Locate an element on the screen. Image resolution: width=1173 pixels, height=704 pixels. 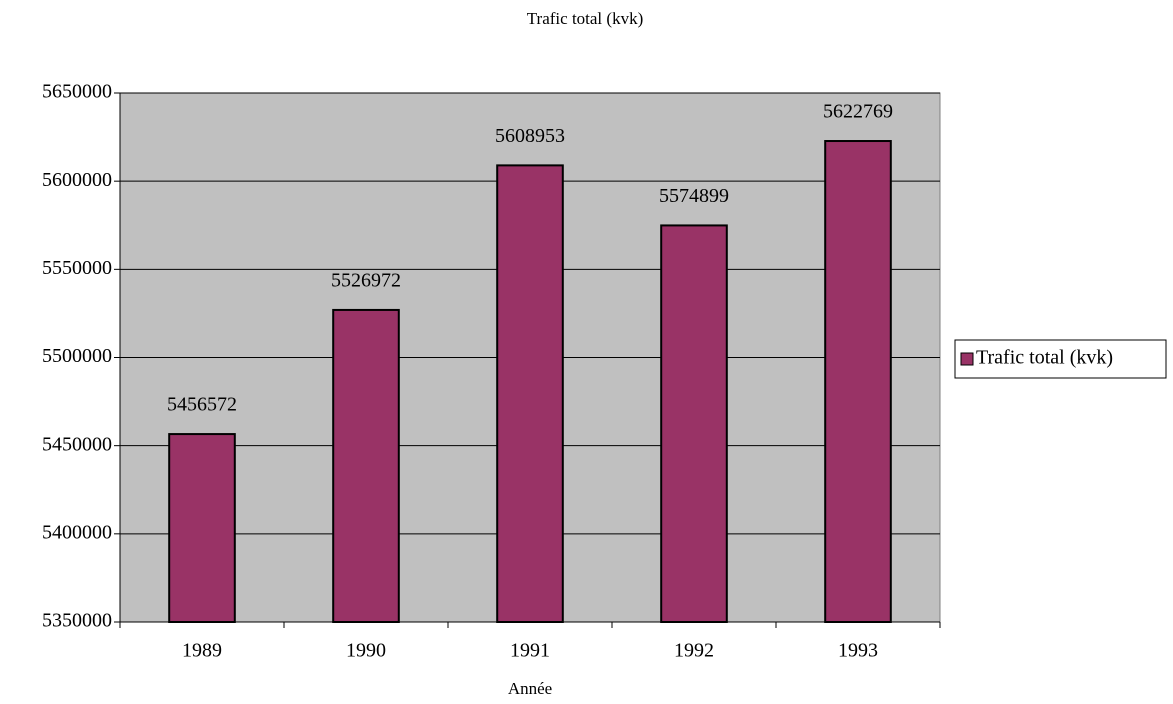
data-label: 5574899 is located at coordinates (694, 196).